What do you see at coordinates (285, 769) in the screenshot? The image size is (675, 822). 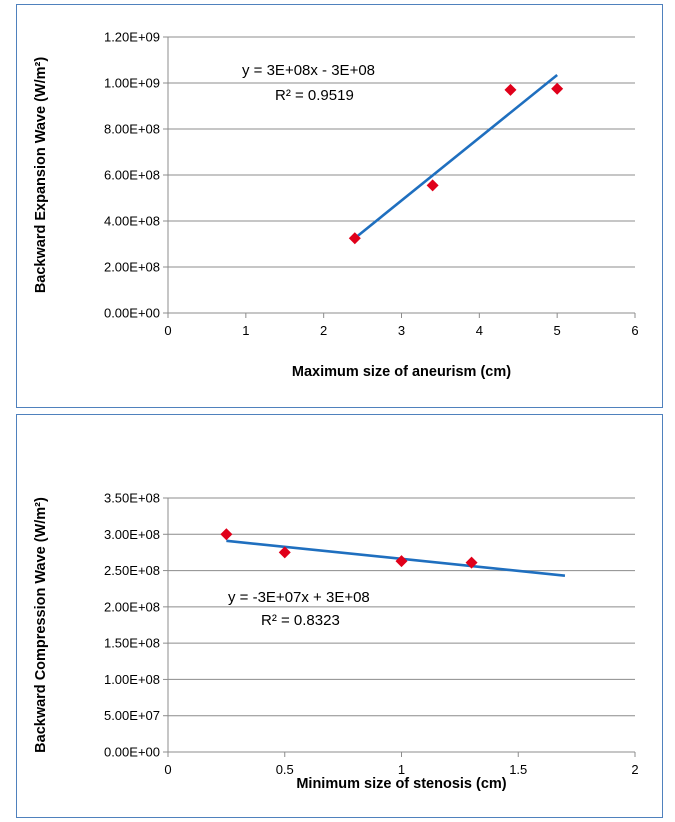 I see `x-tick-label: 0.5` at bounding box center [285, 769].